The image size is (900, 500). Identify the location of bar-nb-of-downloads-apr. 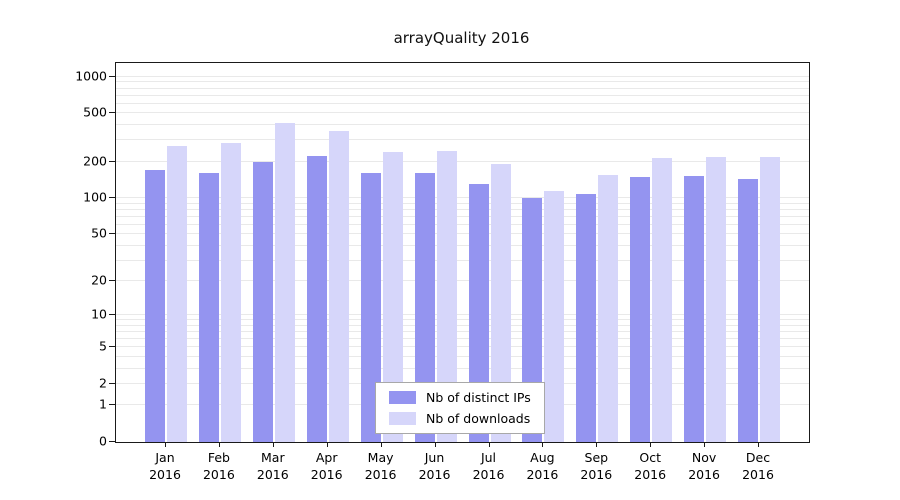
(338, 286).